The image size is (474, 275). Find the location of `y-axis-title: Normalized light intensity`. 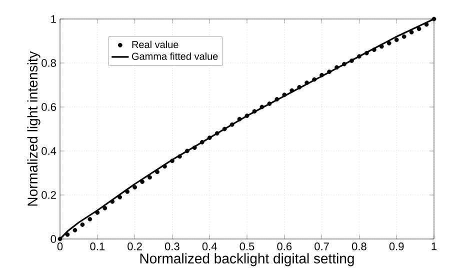

y-axis-title: Normalized light intensity is located at coordinates (33, 128).